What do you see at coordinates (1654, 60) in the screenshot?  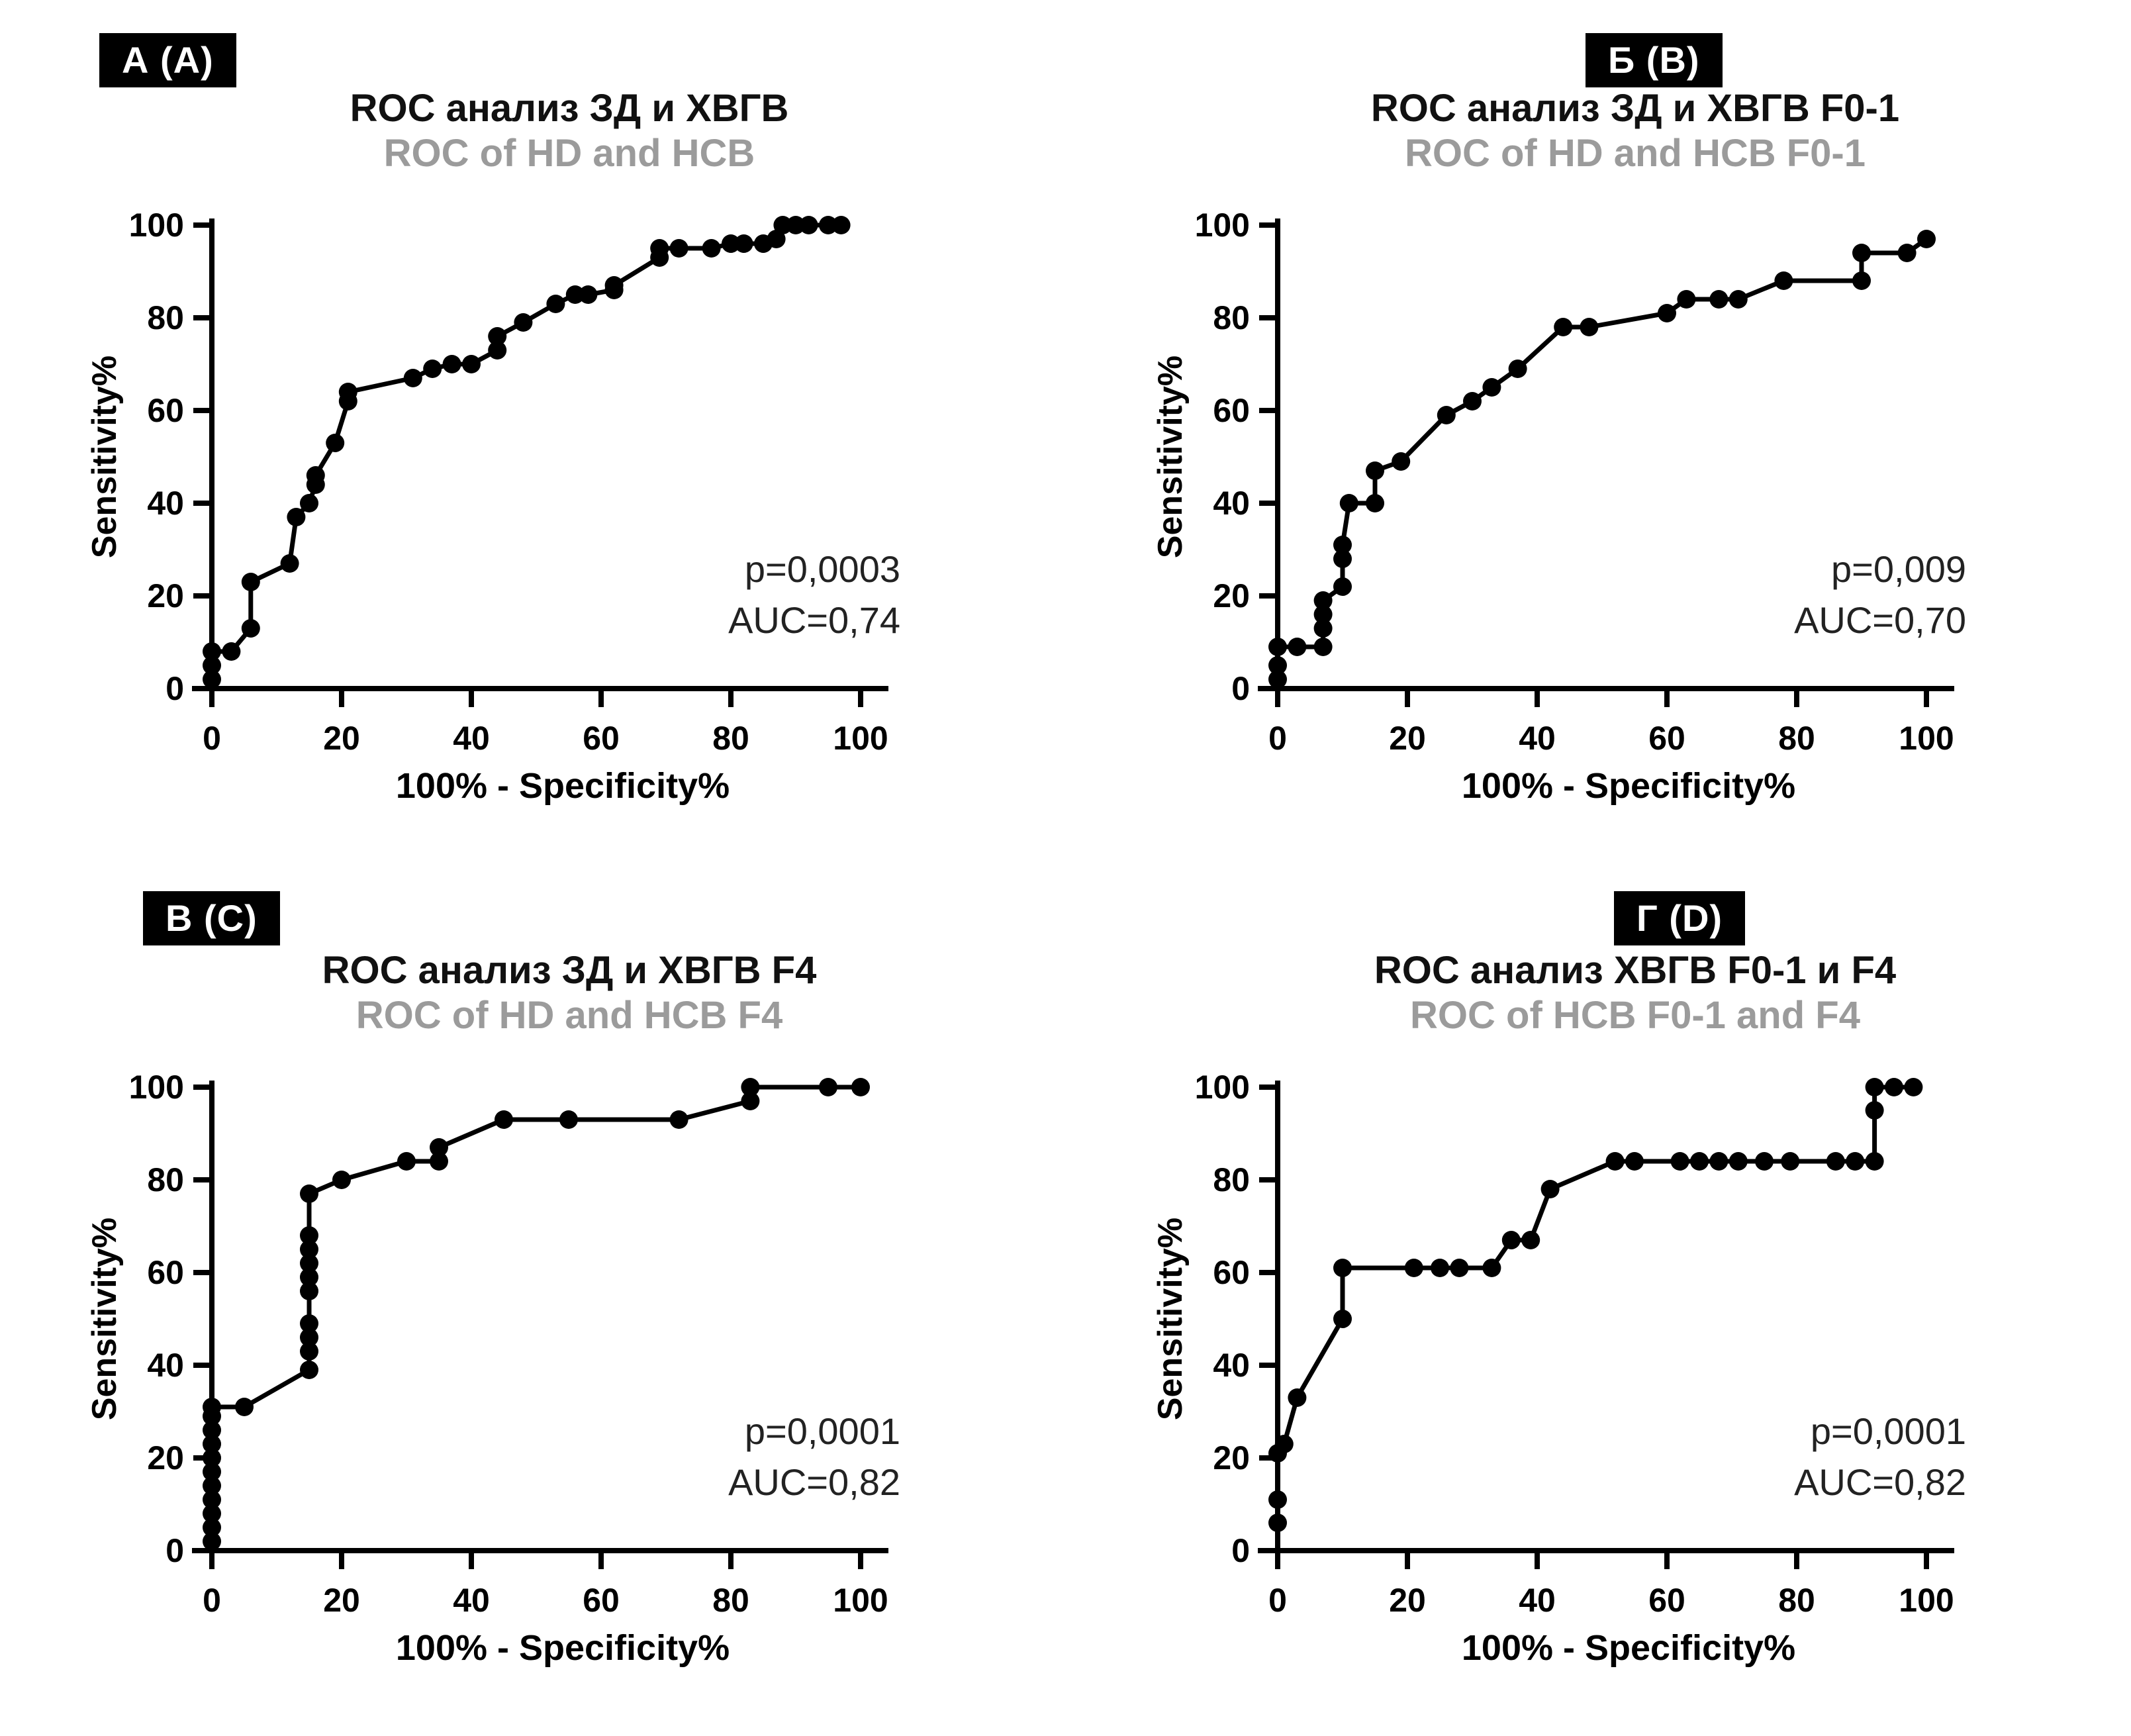 I see `panel-label-text: Б (B)` at bounding box center [1654, 60].